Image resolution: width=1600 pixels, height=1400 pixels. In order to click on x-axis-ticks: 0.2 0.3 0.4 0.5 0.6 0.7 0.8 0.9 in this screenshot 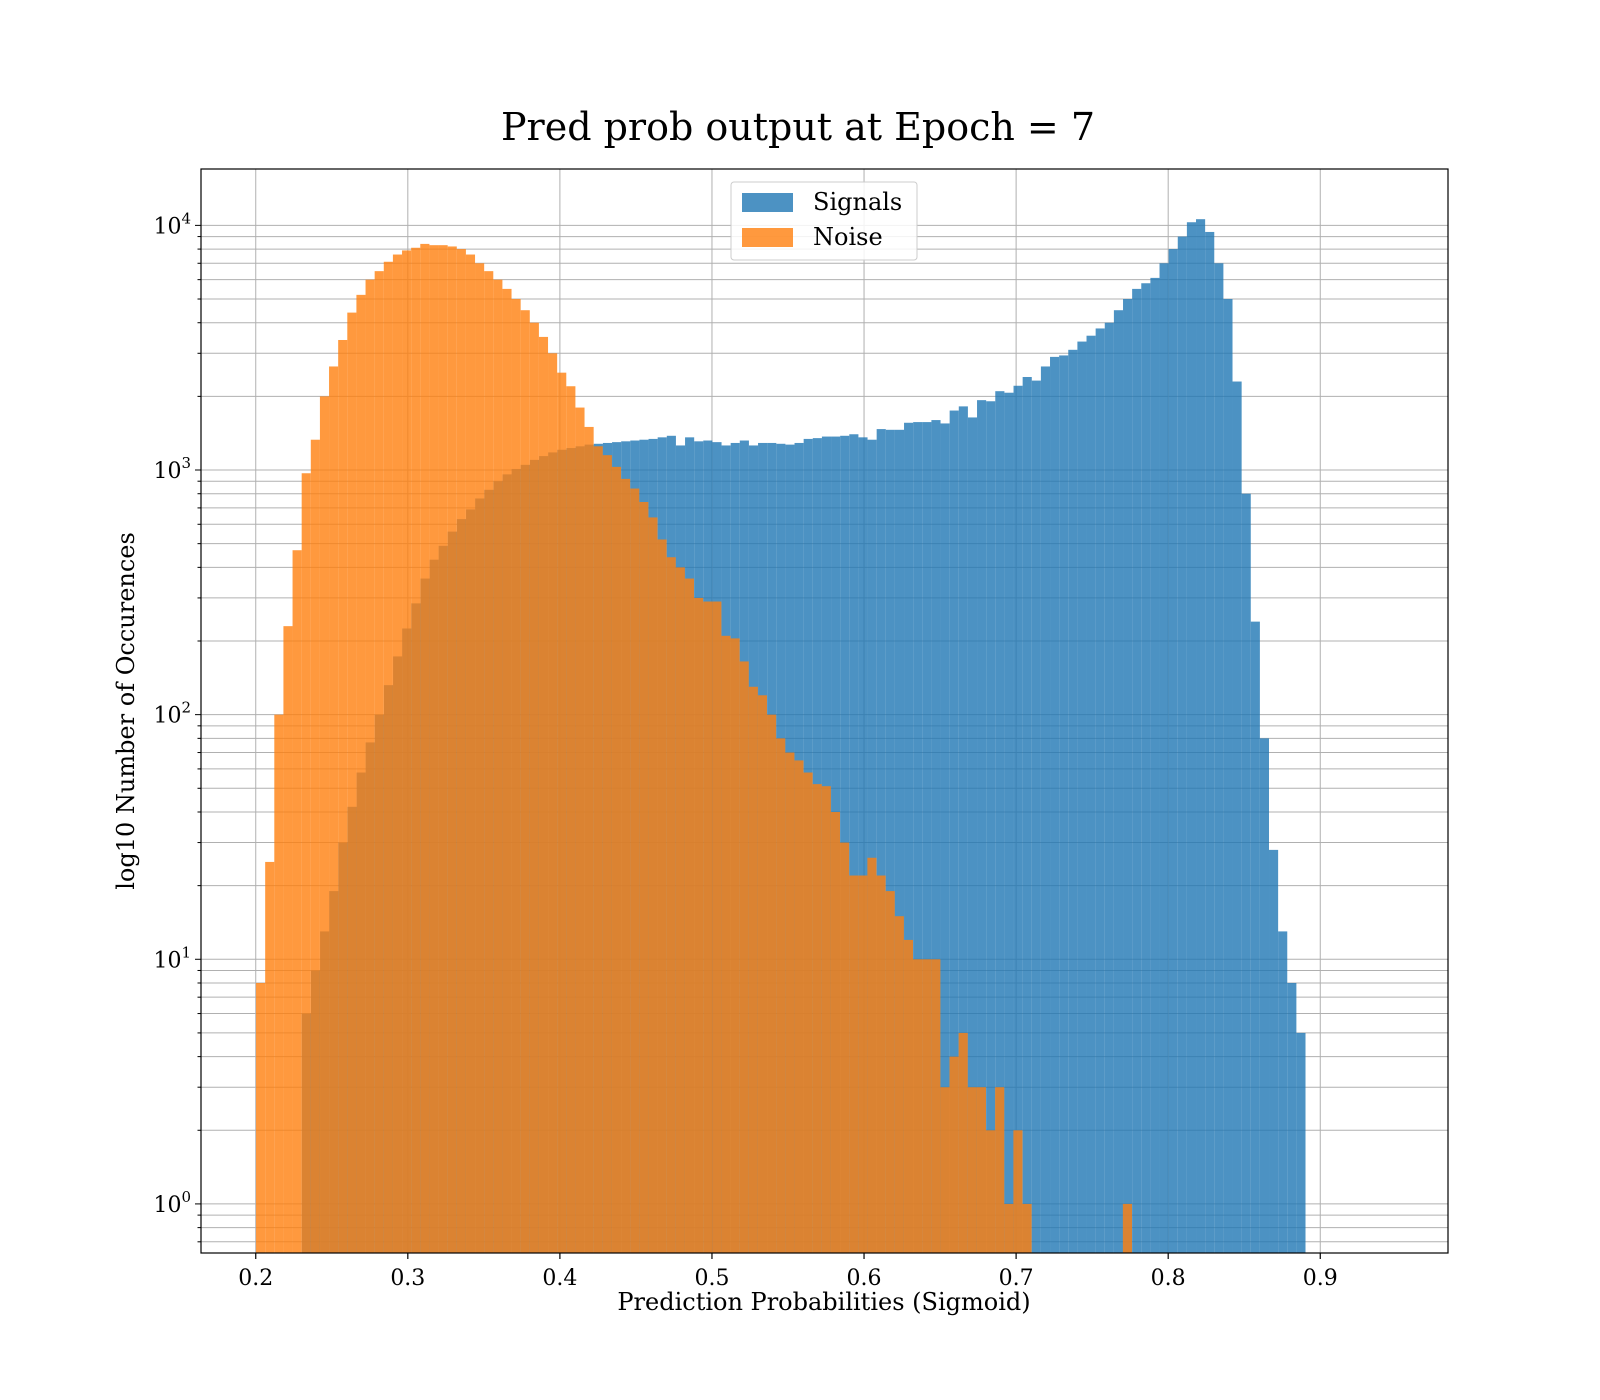, I will do `click(788, 1272)`.